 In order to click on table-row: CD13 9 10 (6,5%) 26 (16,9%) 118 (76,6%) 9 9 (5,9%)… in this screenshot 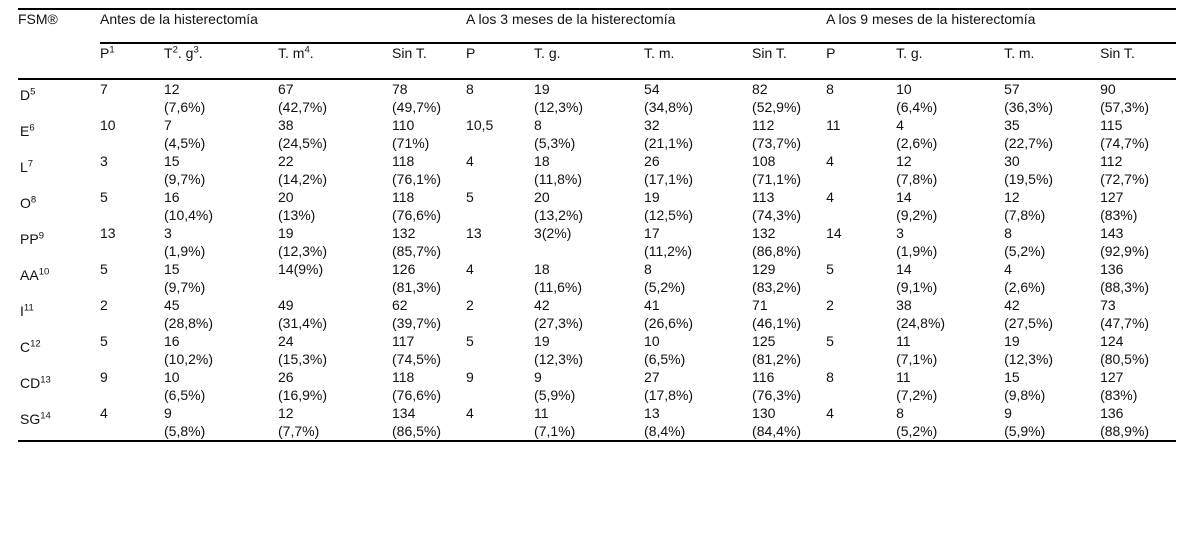, I will do `click(597, 386)`.